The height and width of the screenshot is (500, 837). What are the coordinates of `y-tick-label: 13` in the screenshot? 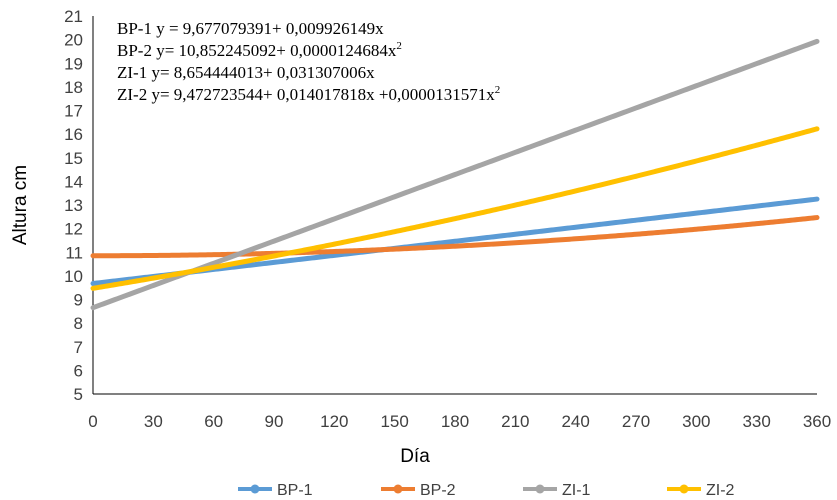 It's located at (73, 205).